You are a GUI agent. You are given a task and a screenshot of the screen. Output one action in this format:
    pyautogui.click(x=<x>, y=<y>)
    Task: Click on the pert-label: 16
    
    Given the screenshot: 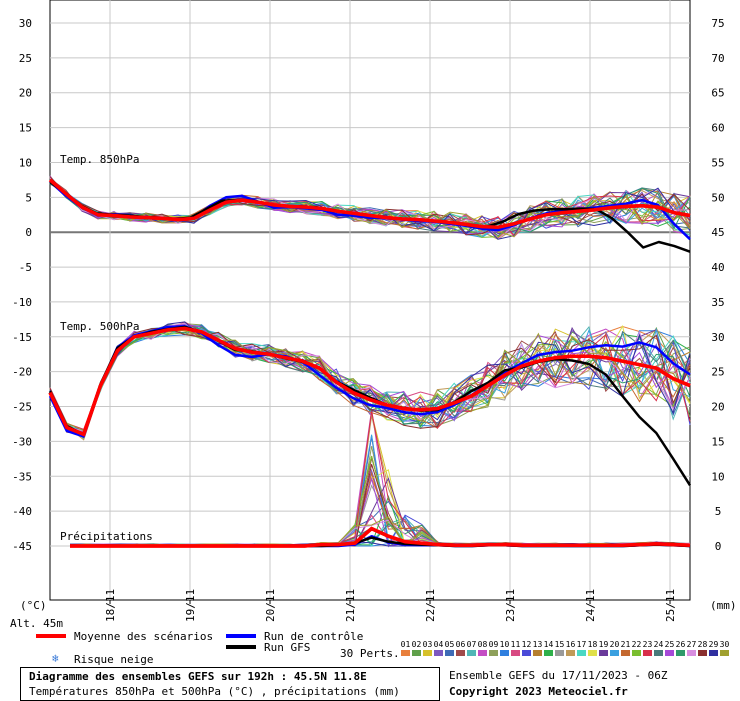 What is the action you would take?
    pyautogui.click(x=570, y=644)
    